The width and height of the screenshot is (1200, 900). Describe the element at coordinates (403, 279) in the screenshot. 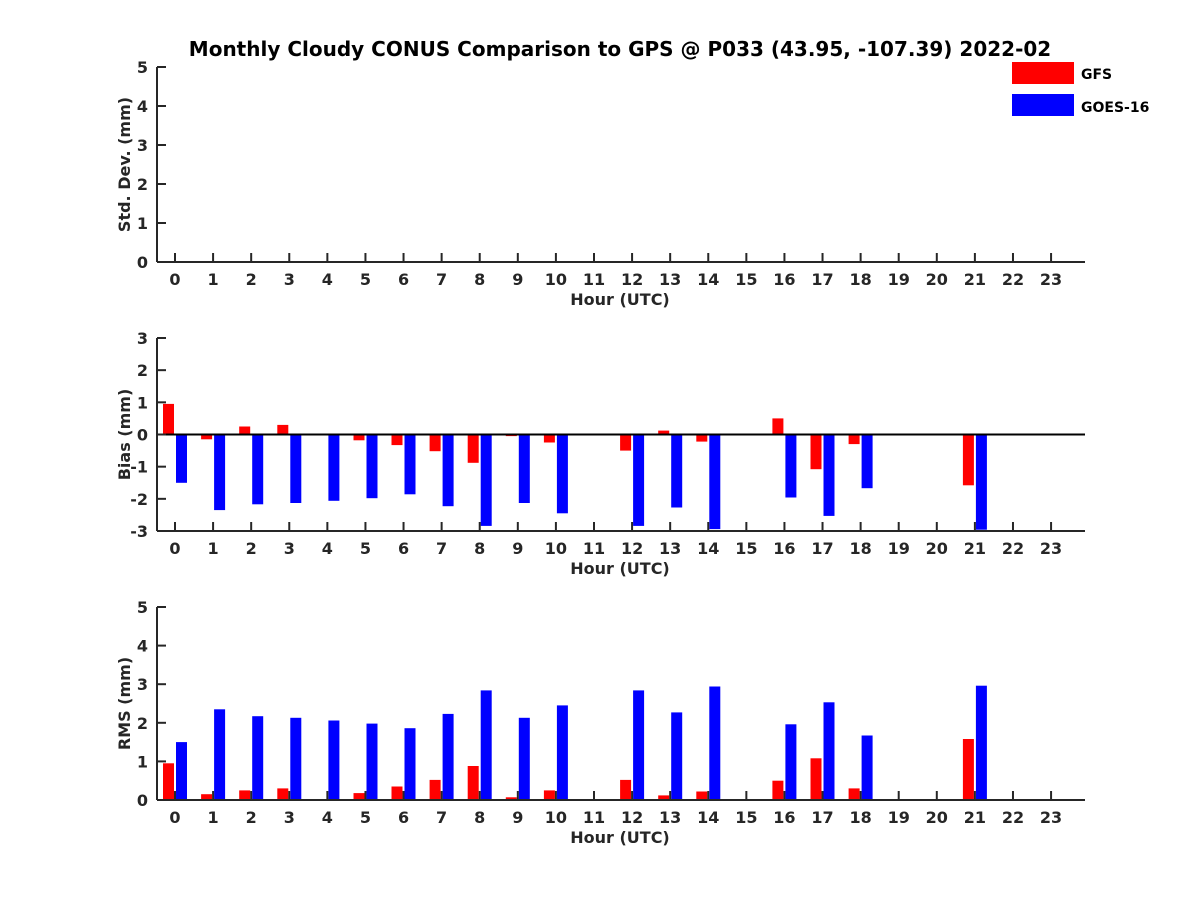

I see `std-dev-x-tick-label: 6` at that location.